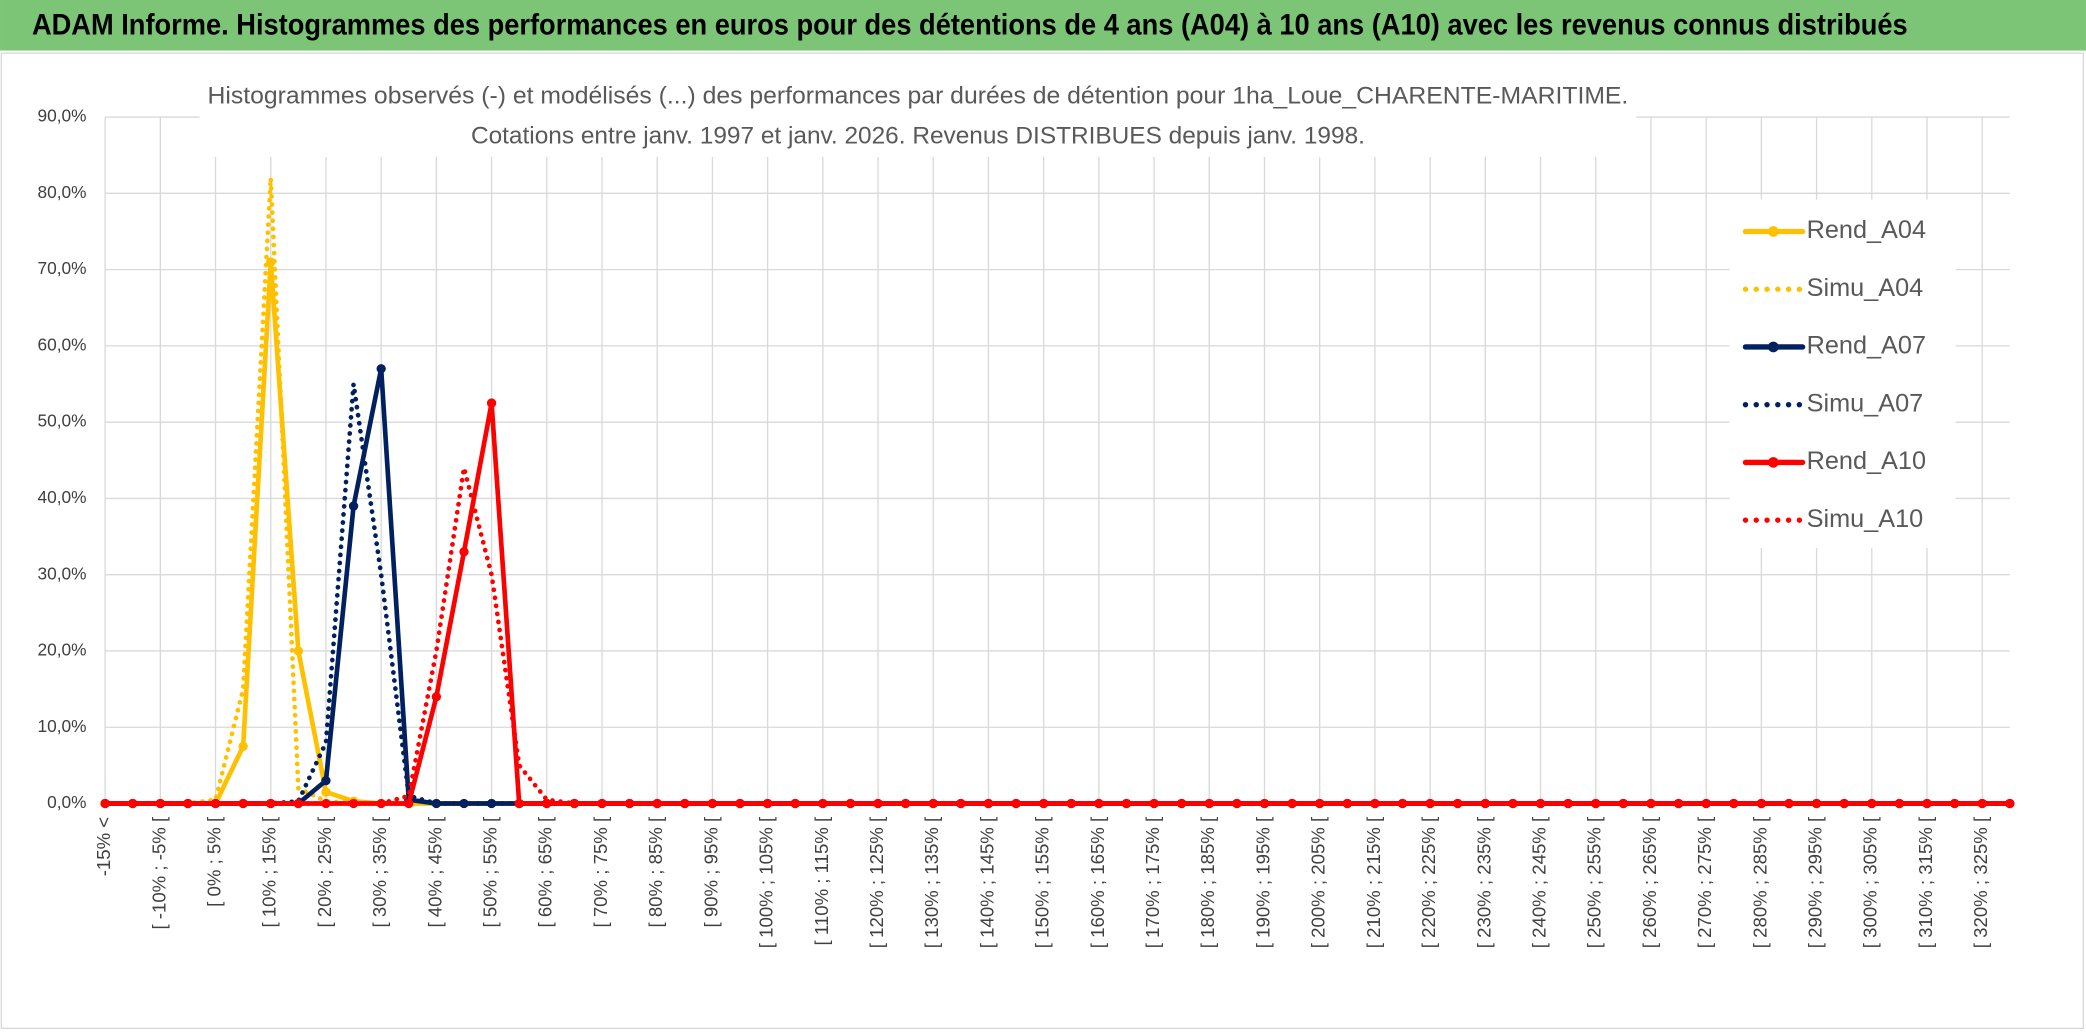  Describe the element at coordinates (490, 872) in the screenshot. I see `x-tick-label: [ 50% ; 55% [` at that location.